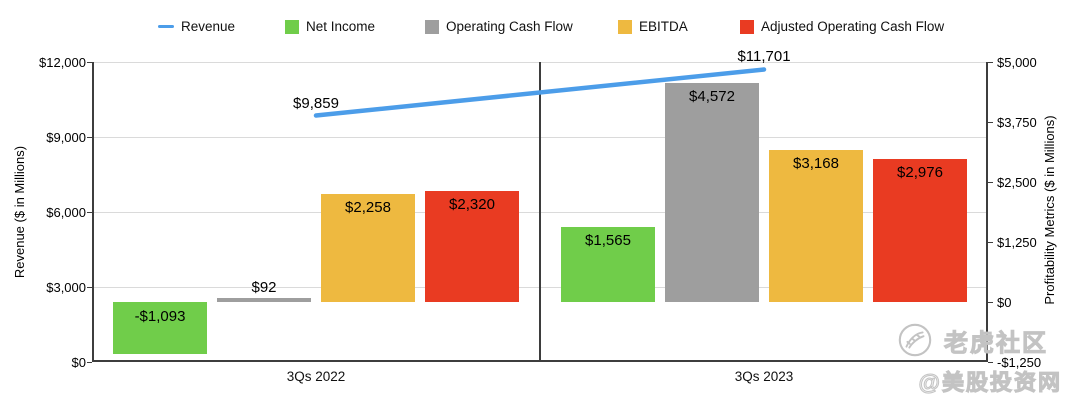 This screenshot has height=407, width=1080. What do you see at coordinates (996, 343) in the screenshot?
I see `watermark-brand-text: 老虎社区` at bounding box center [996, 343].